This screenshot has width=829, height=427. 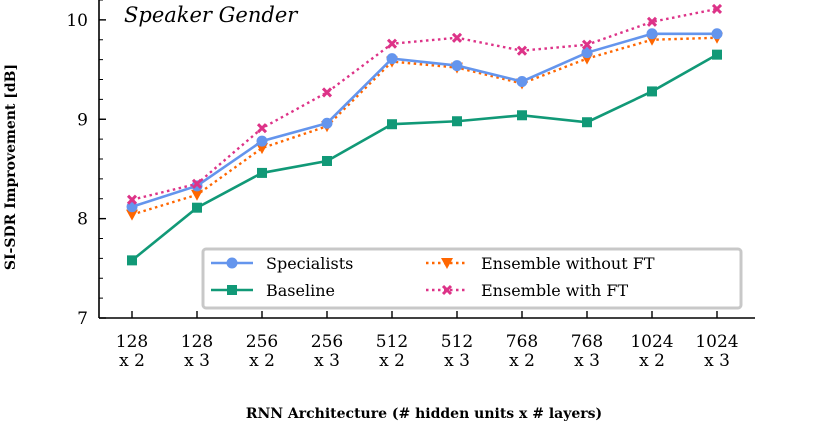 What do you see at coordinates (232, 290) in the screenshot?
I see `legend-marker-baseline` at bounding box center [232, 290].